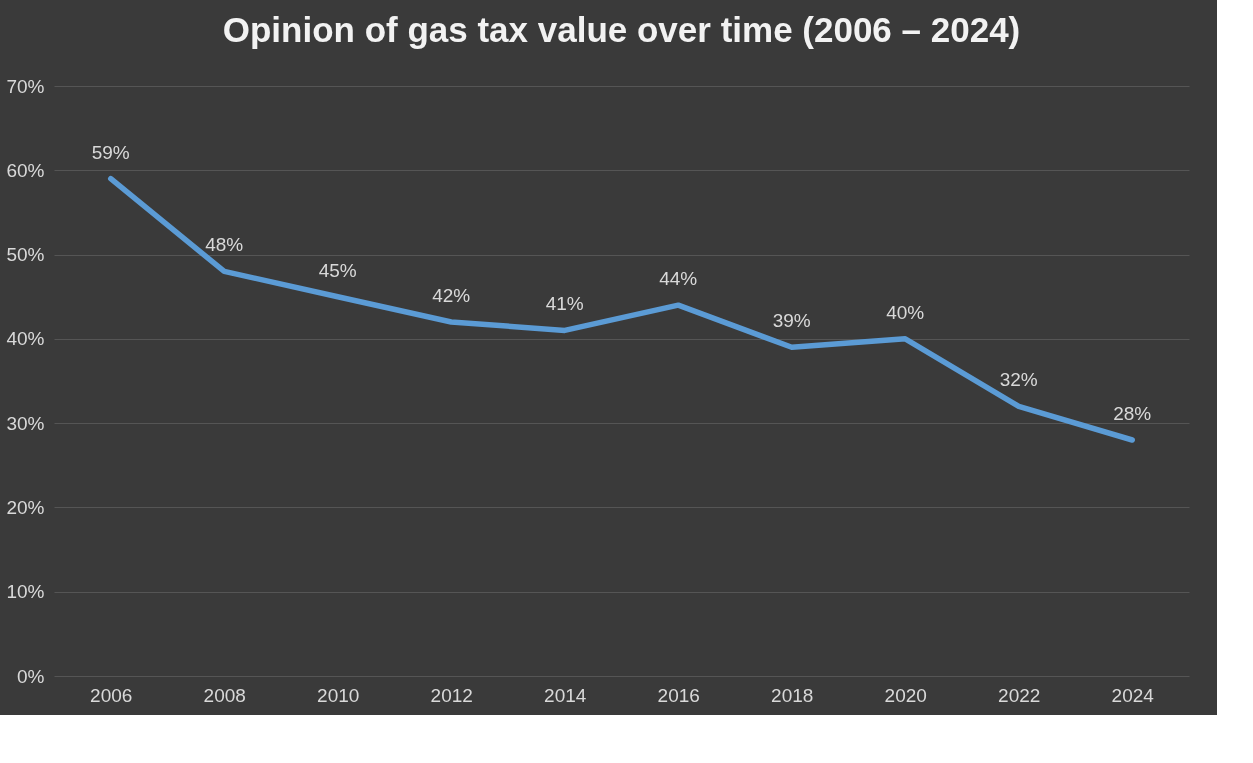  What do you see at coordinates (1018, 380) in the screenshot?
I see `data-label: 32%` at bounding box center [1018, 380].